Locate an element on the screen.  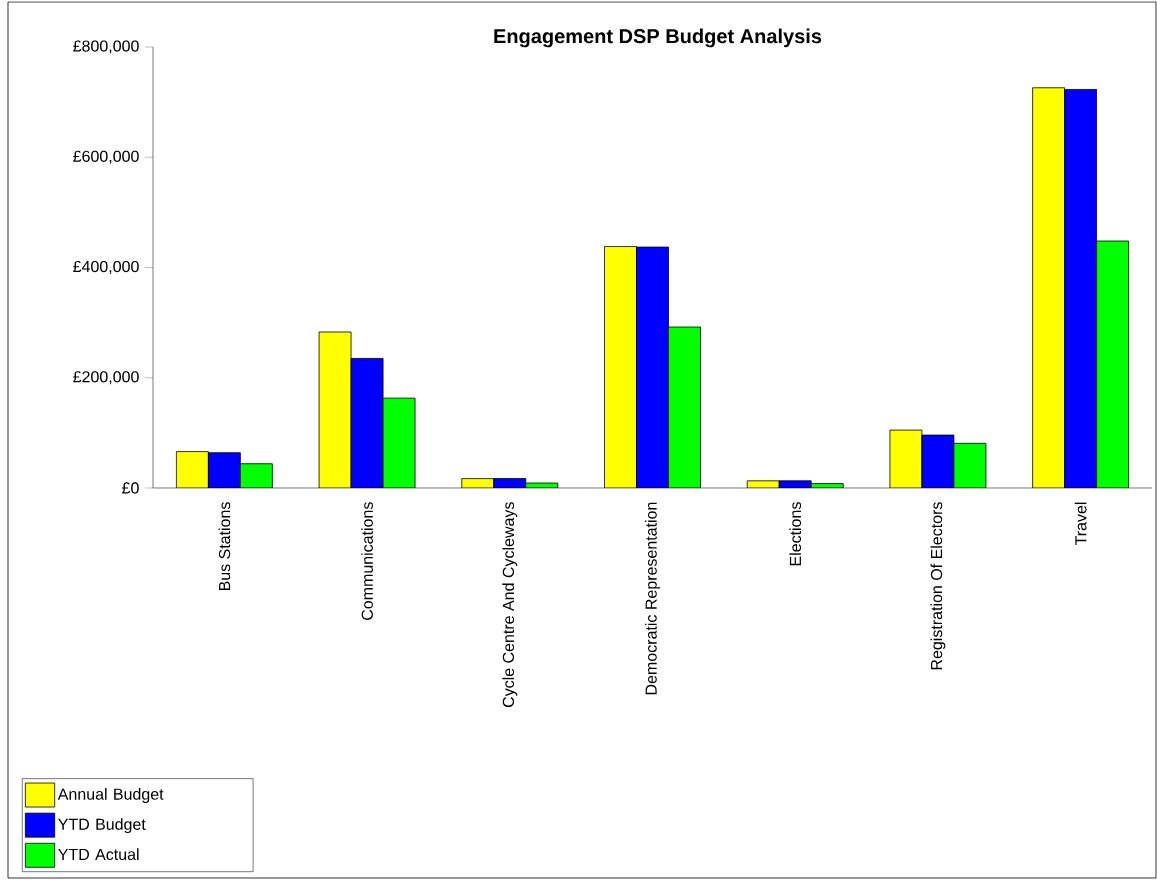
y-tick-label: £600,000 is located at coordinates (106, 157).